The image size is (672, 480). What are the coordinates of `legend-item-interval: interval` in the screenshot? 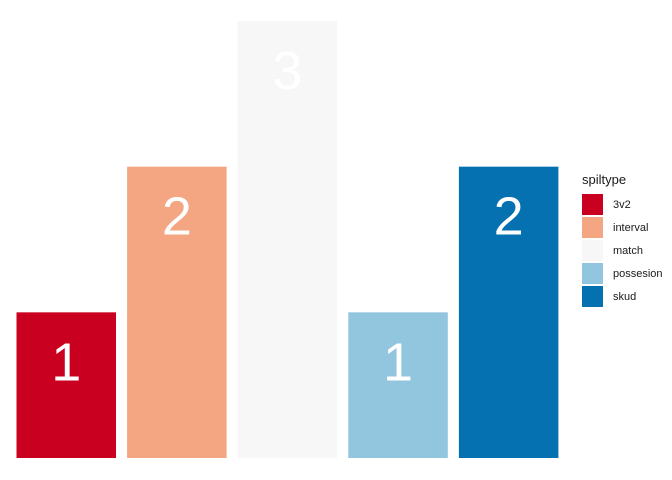 It's located at (622, 227).